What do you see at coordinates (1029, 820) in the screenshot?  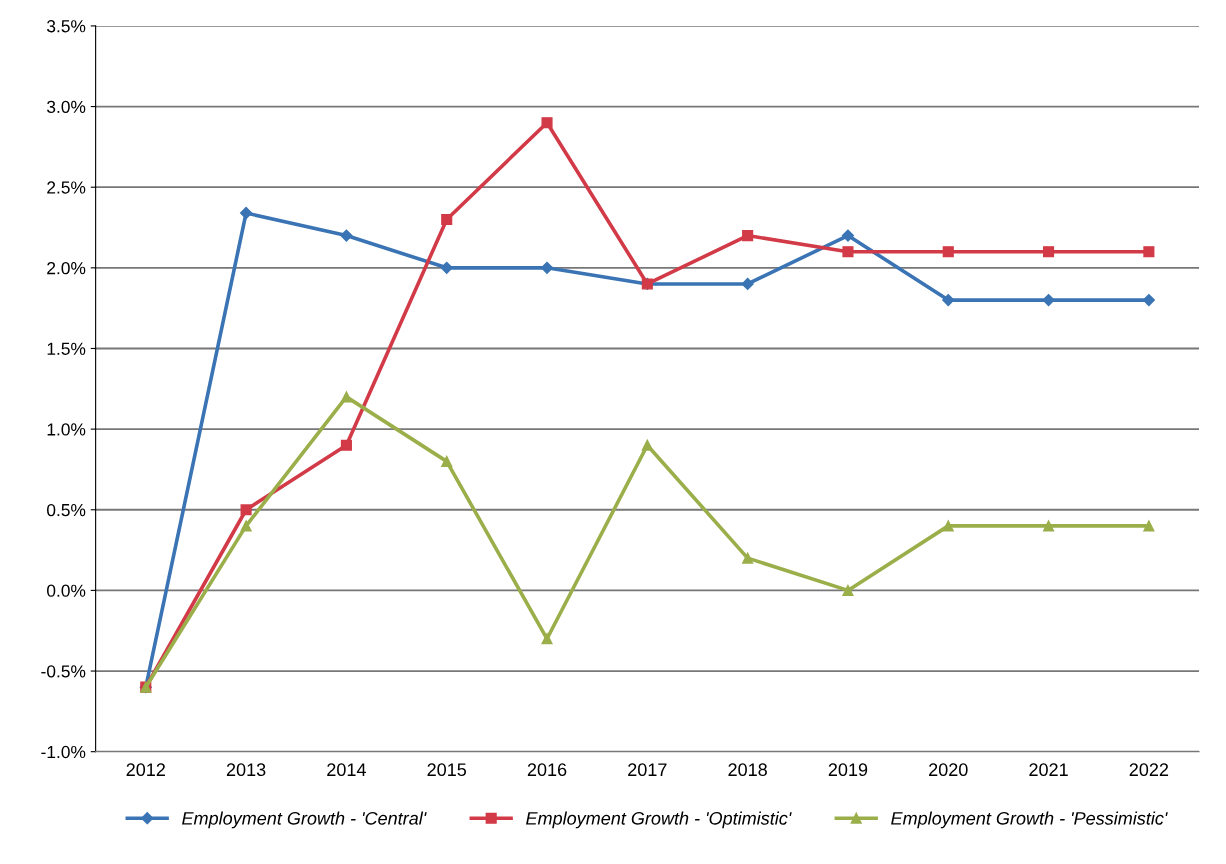 I see `legend-label: Employment Growth - 'Pessimistic'` at bounding box center [1029, 820].